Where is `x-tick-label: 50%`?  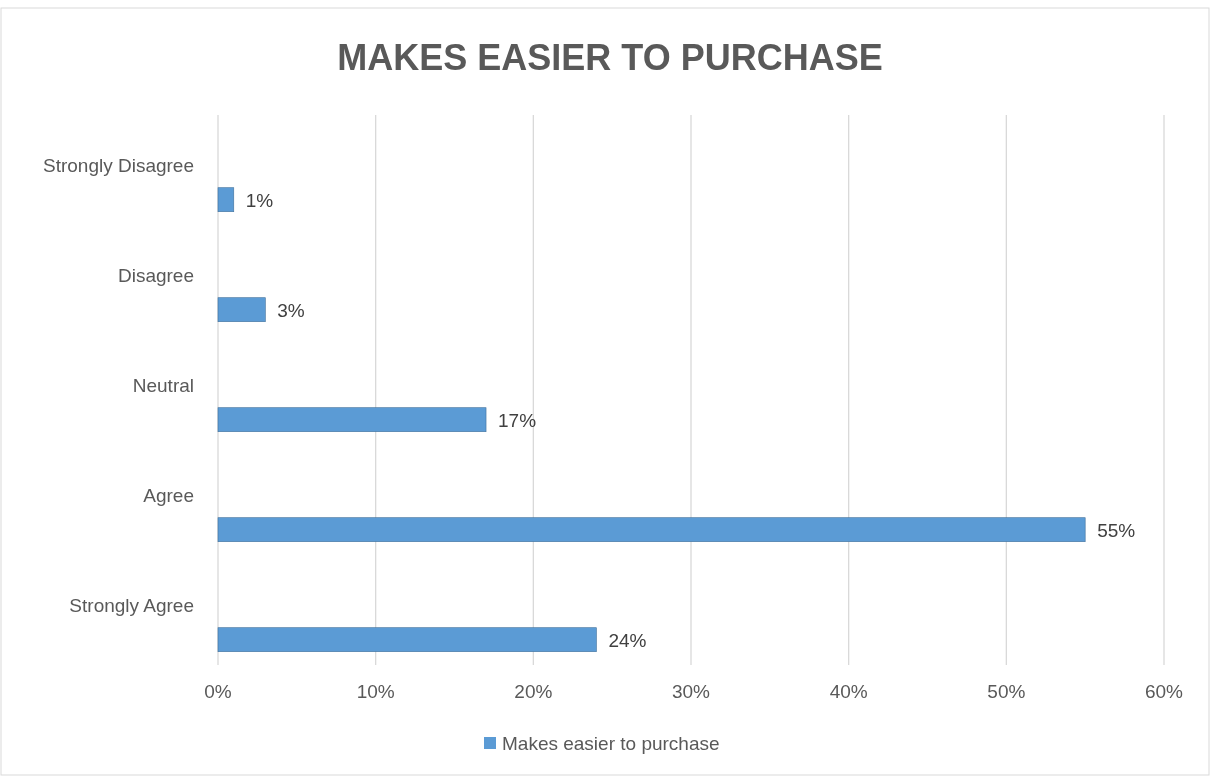
x-tick-label: 50% is located at coordinates (1006, 691).